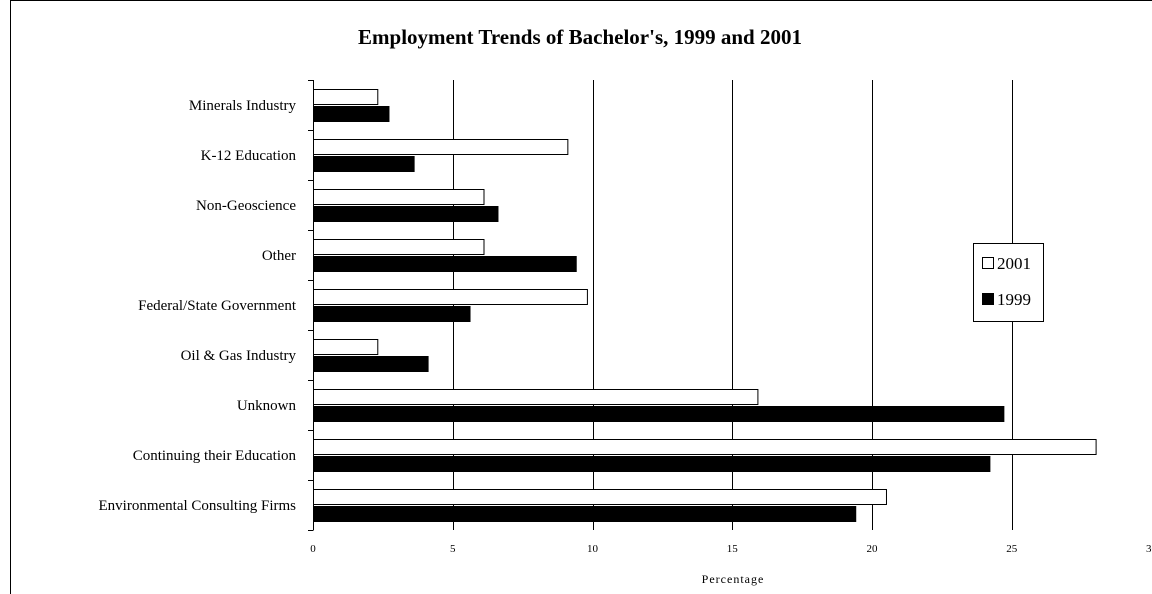  Describe the element at coordinates (406, 214) in the screenshot. I see `bar-1999-non-geoscience` at that location.